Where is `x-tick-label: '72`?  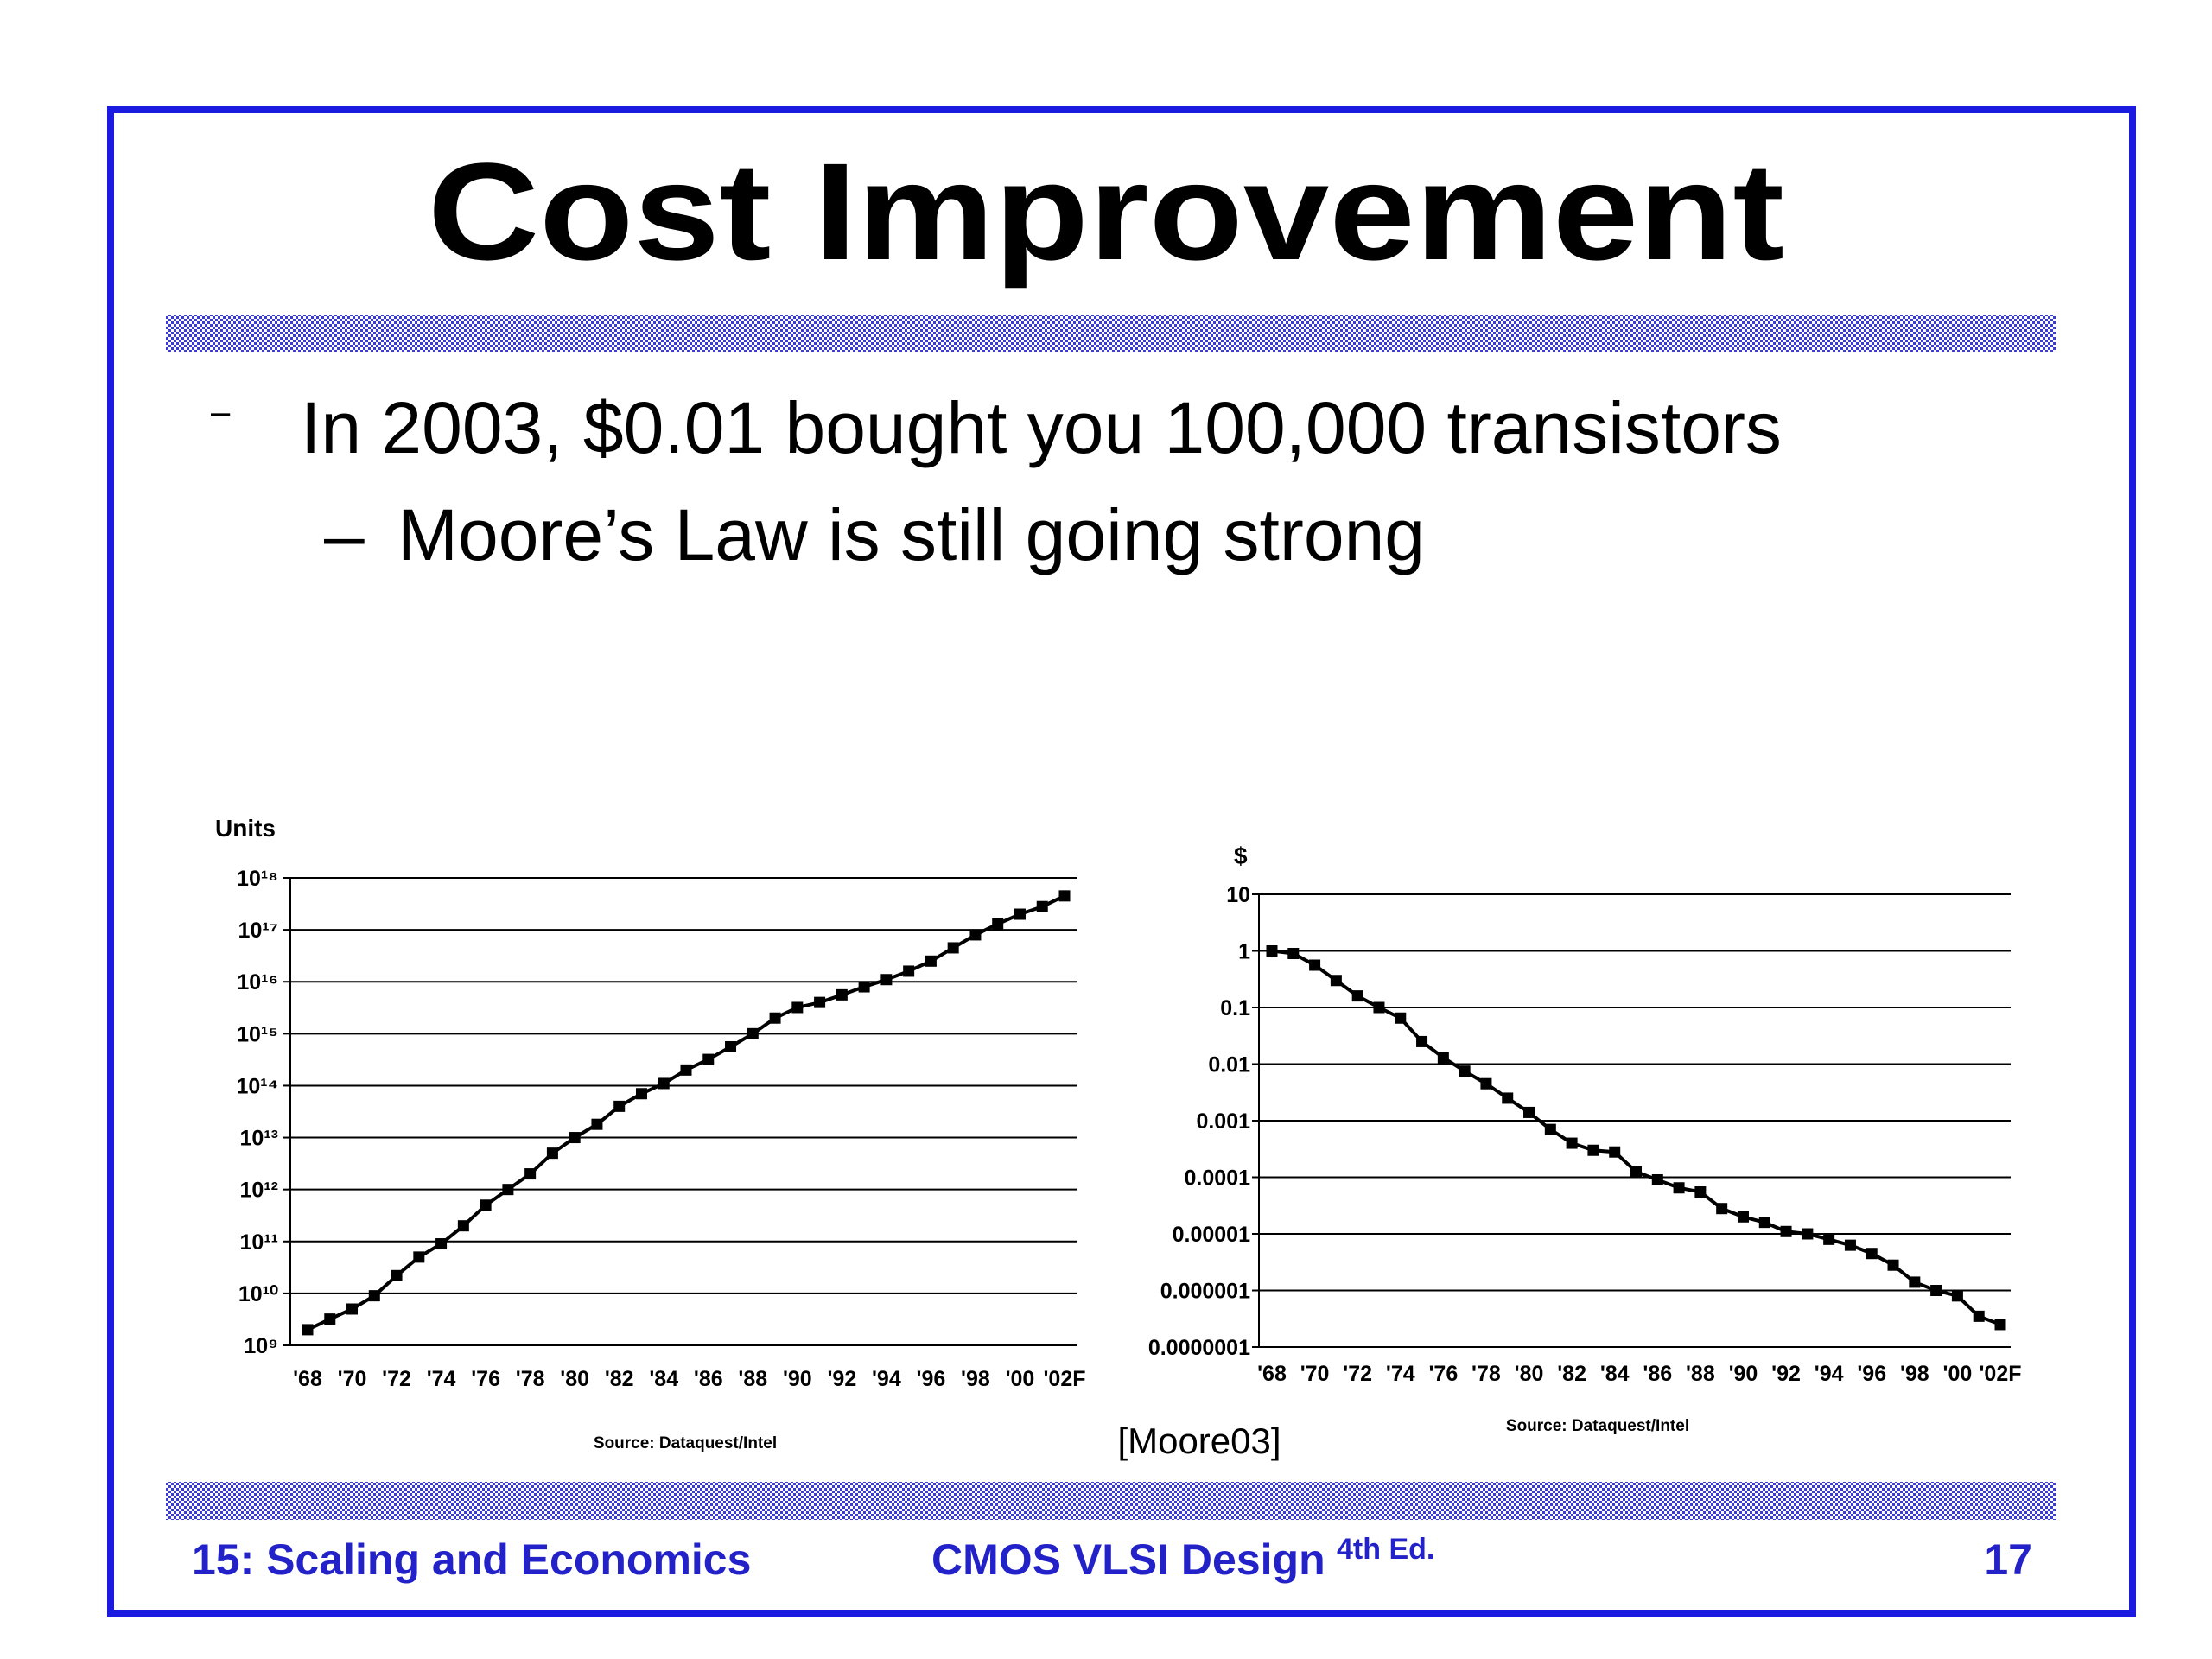 x-tick-label: '72 is located at coordinates (396, 1379).